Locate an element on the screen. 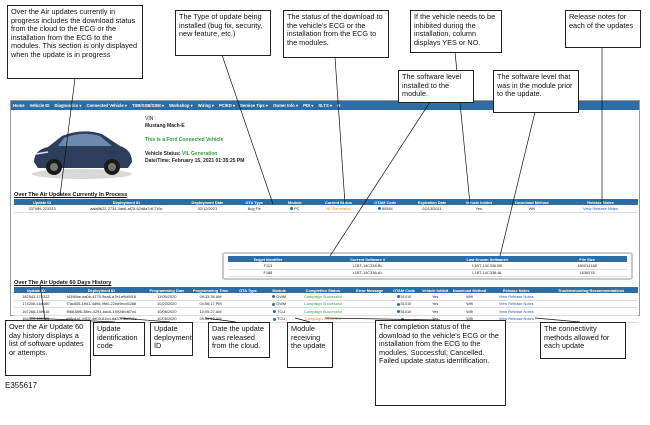 This screenshot has width=650, height=425. table-cell: 1636278 is located at coordinates (587, 273).